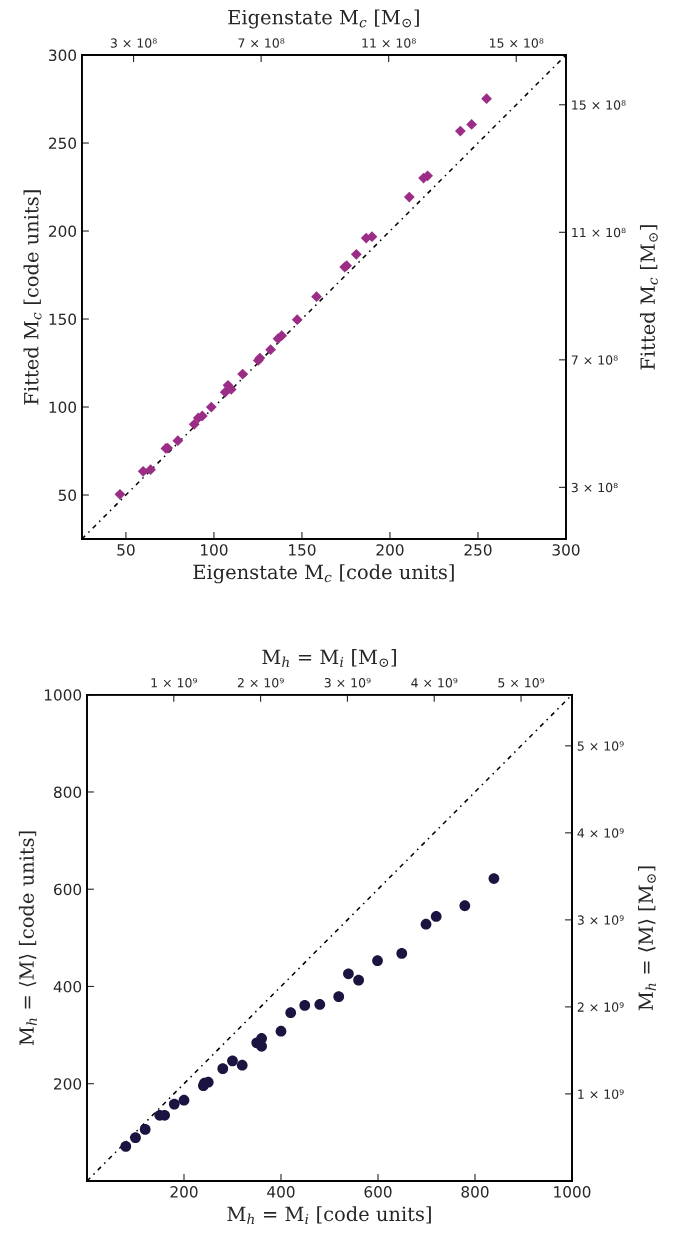 The image size is (677, 1234). What do you see at coordinates (521, 683) in the screenshot?
I see `x2-tick-label: 5 × 10⁹` at bounding box center [521, 683].